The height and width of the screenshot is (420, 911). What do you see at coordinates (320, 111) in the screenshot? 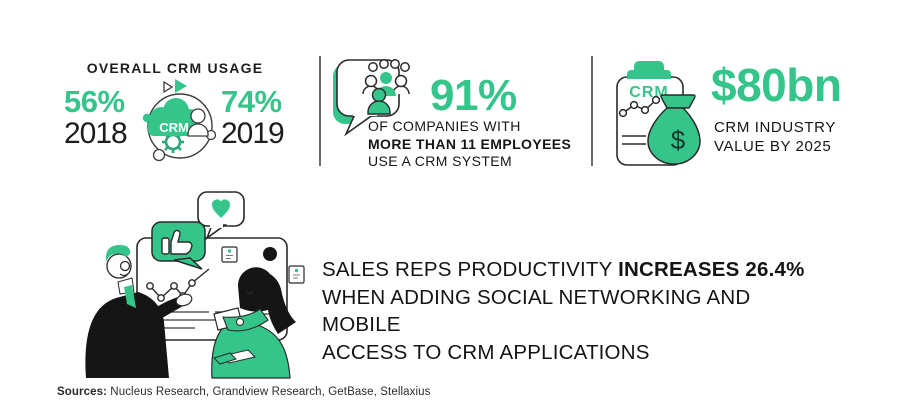
I see `divider-left` at bounding box center [320, 111].